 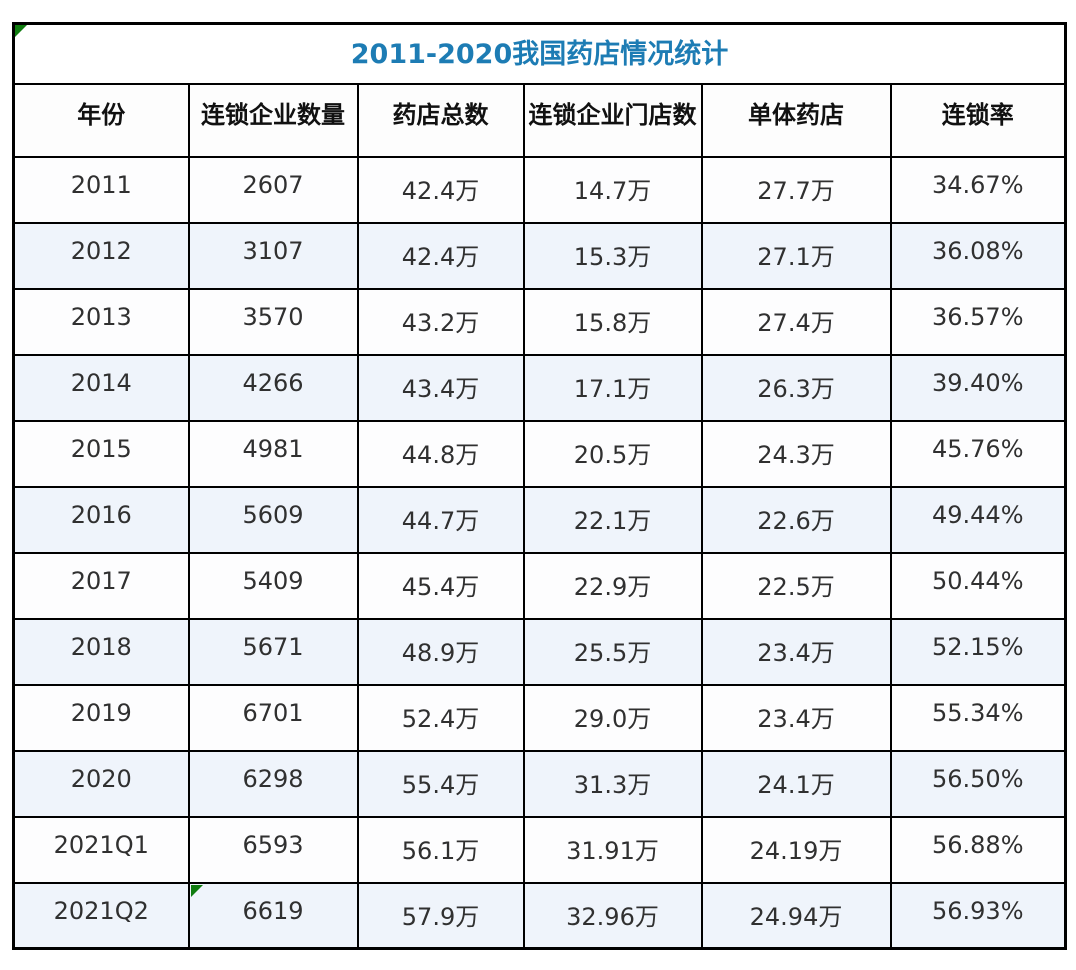 I want to click on table-row-2011: 2011 2607 42.4万 14.7万 27.7万 34.67%, so click(x=539, y=189).